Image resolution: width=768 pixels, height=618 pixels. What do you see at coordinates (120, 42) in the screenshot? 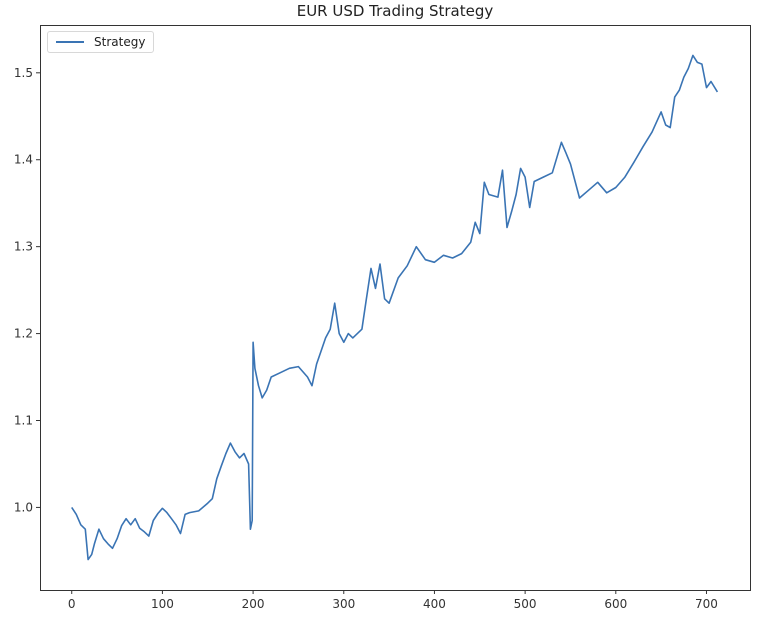
I see `legend-label: Strategy` at bounding box center [120, 42].